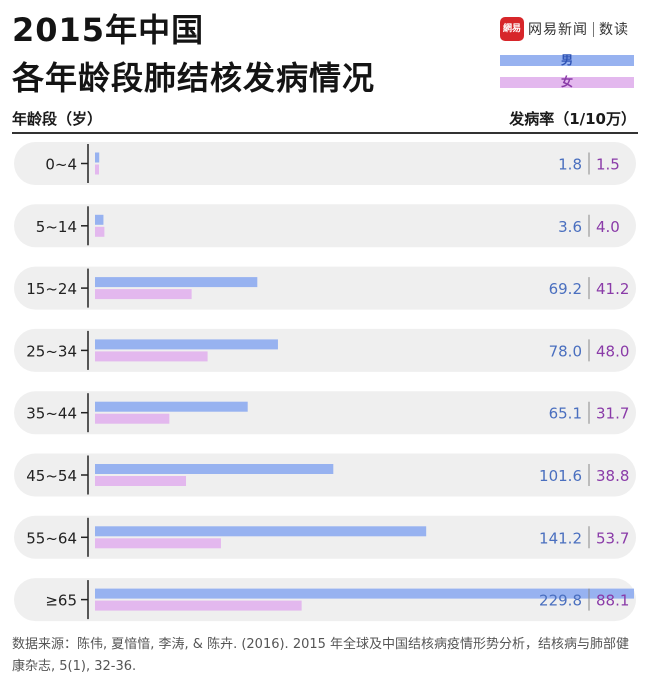  I want to click on category-label: 45~54, so click(51, 476).